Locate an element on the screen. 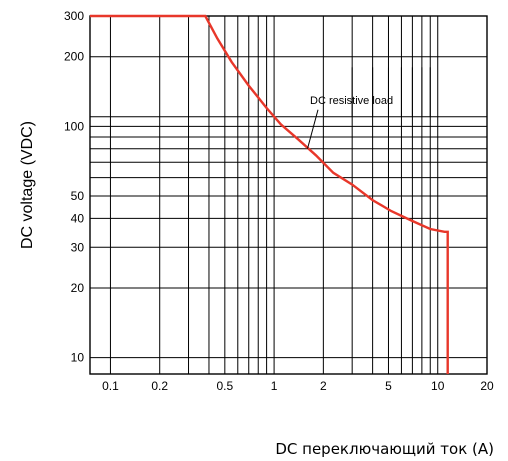 The width and height of the screenshot is (508, 461). x-axis-label: DC переключающий ток (A) is located at coordinates (384, 449).